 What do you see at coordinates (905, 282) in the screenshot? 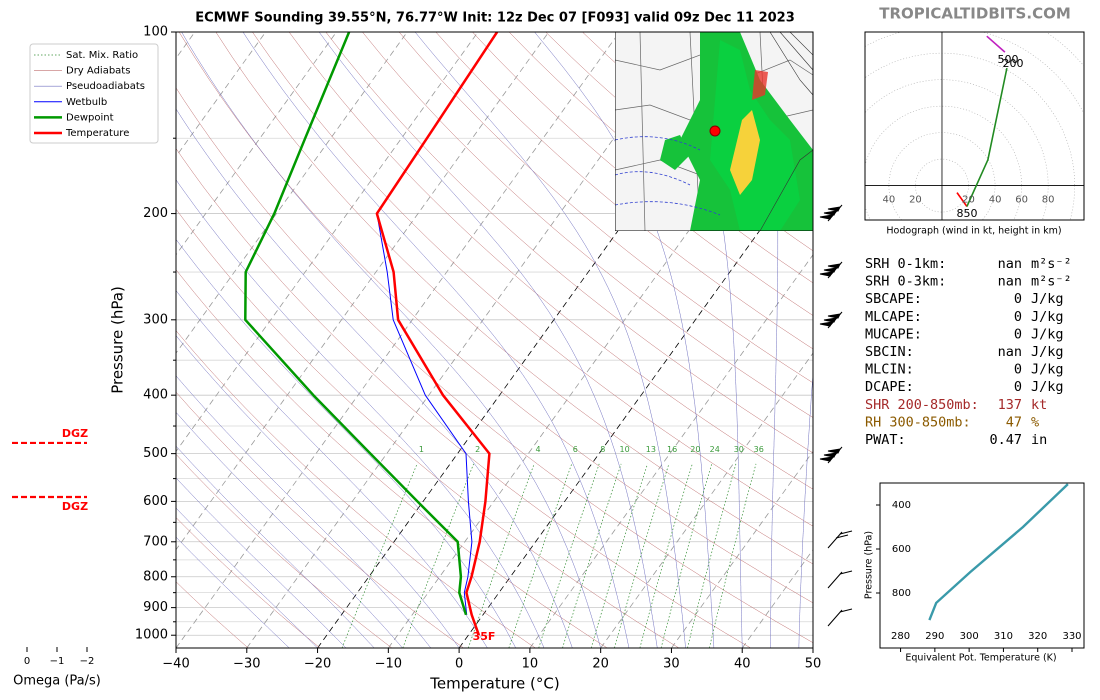
I see `stat-label: SRH 0-3km:` at bounding box center [905, 282].